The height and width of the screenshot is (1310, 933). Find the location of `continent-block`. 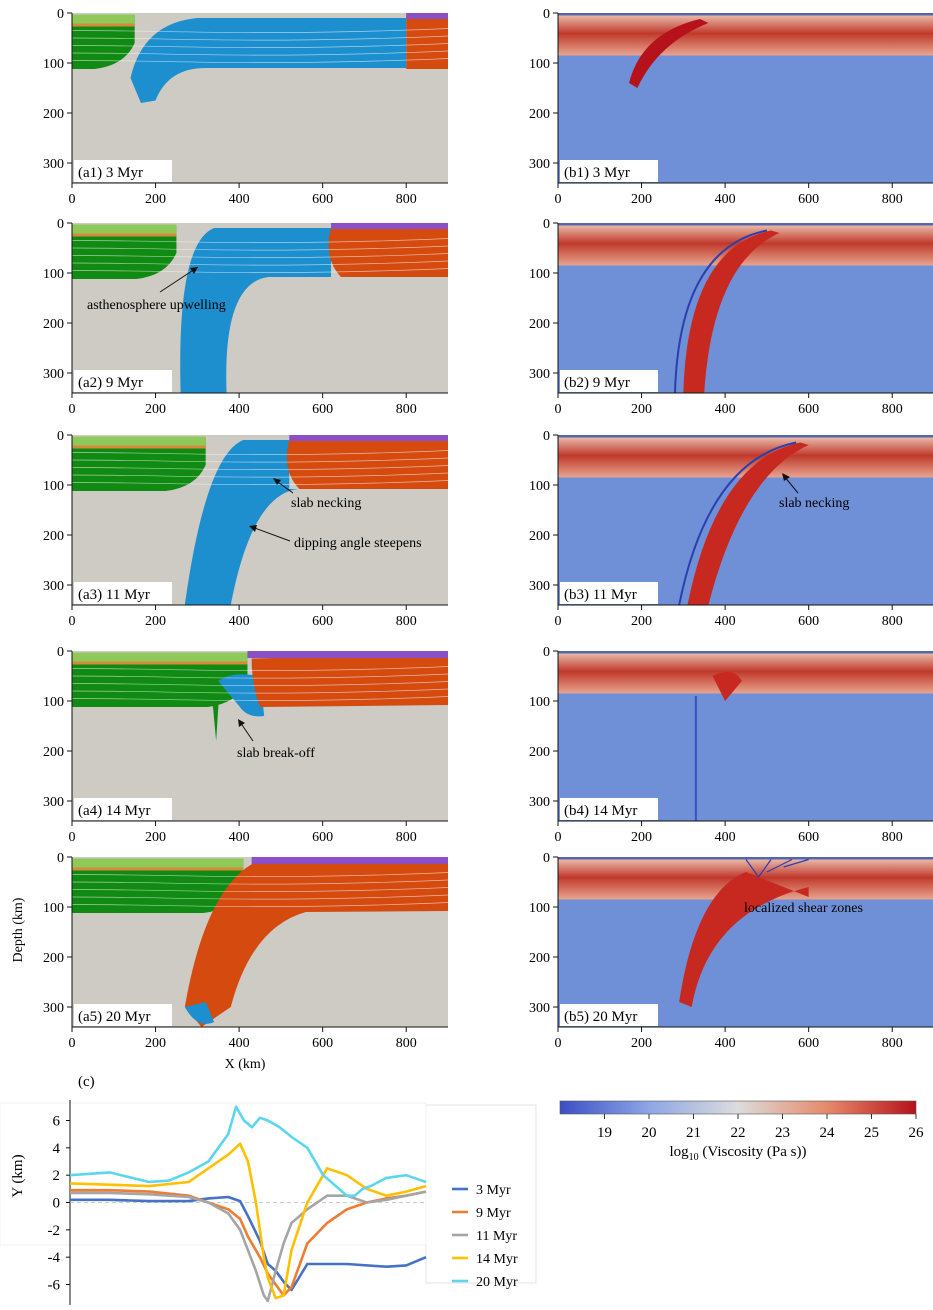

continent-block is located at coordinates (349, 680).